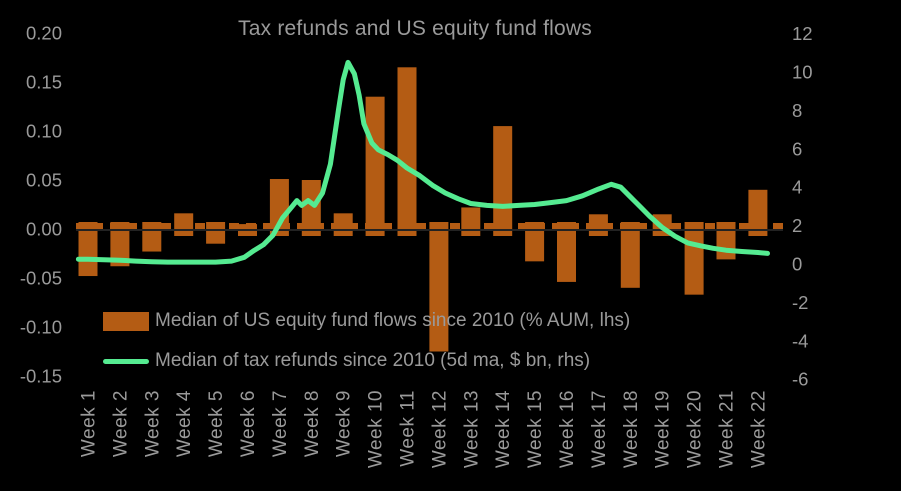 Image resolution: width=901 pixels, height=491 pixels. Describe the element at coordinates (800, 340) in the screenshot. I see `right-tick--4: -4` at that location.